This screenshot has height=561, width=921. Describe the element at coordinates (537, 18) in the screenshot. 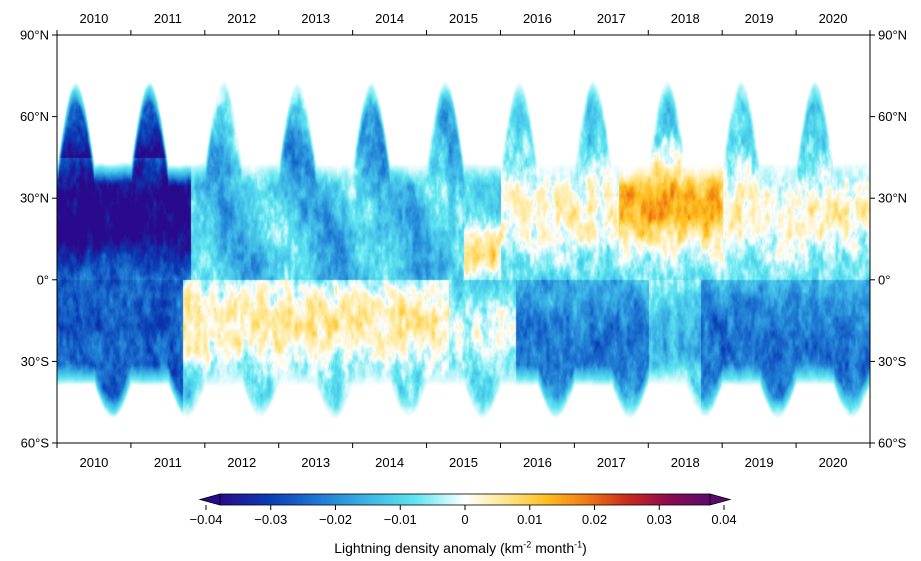

I see `x-tick-label-top: 2016` at that location.